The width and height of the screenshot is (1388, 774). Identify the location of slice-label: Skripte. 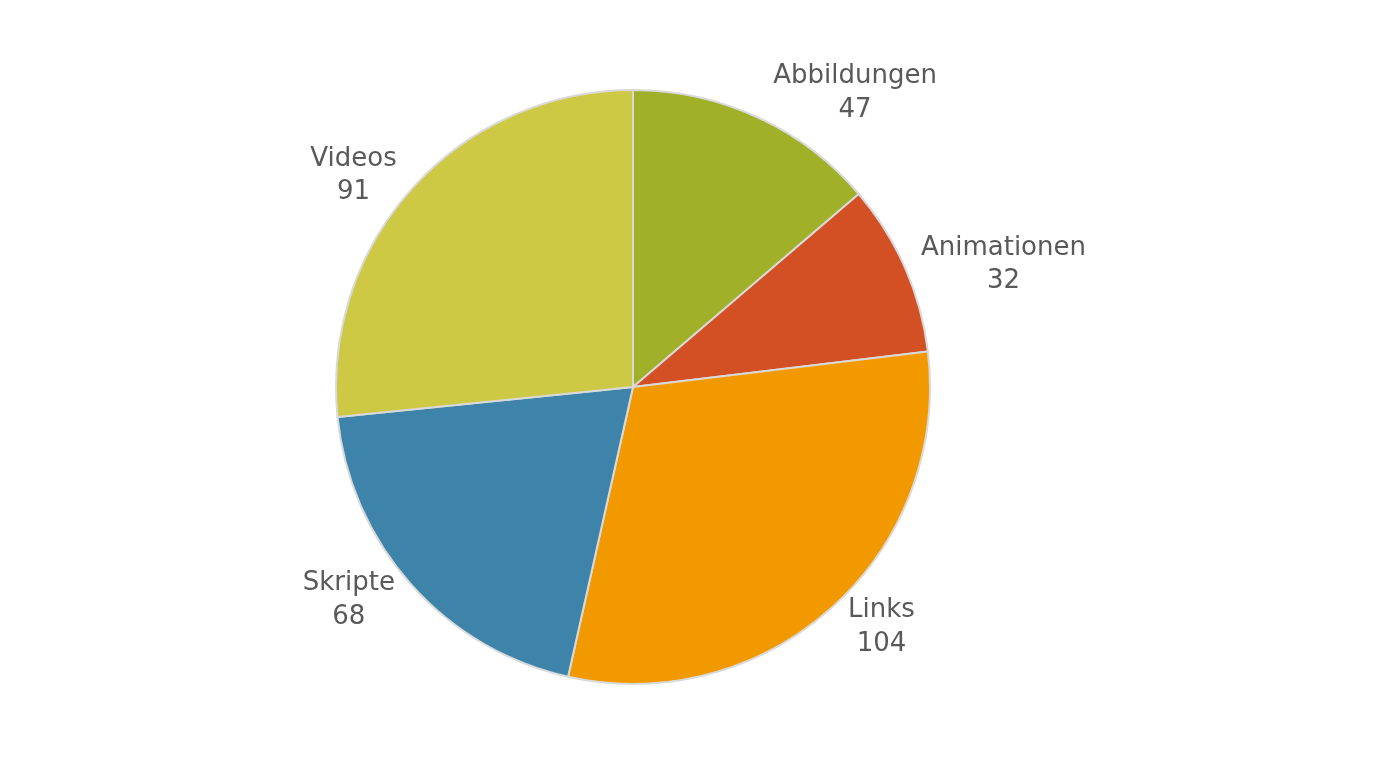
(348, 581).